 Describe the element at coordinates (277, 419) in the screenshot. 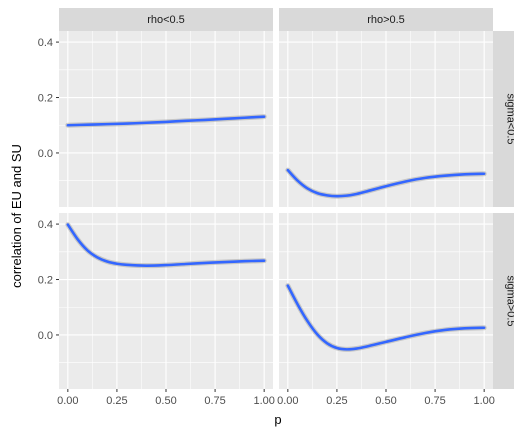

I see `x-axis-title: p` at that location.